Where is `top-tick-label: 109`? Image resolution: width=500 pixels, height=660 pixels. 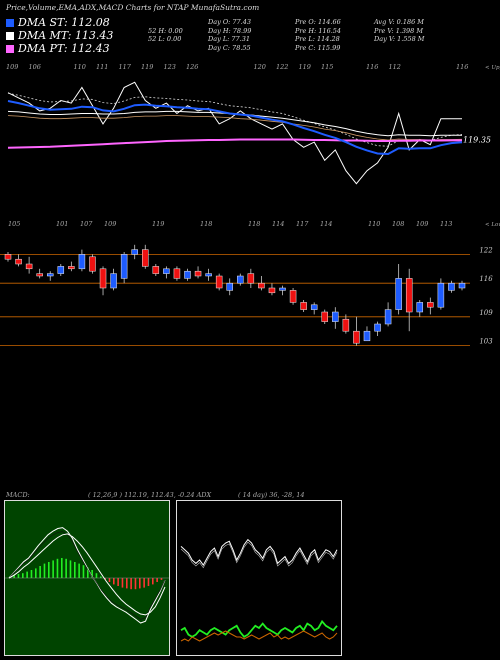
top-tick-label: 109 is located at coordinates (12, 67).